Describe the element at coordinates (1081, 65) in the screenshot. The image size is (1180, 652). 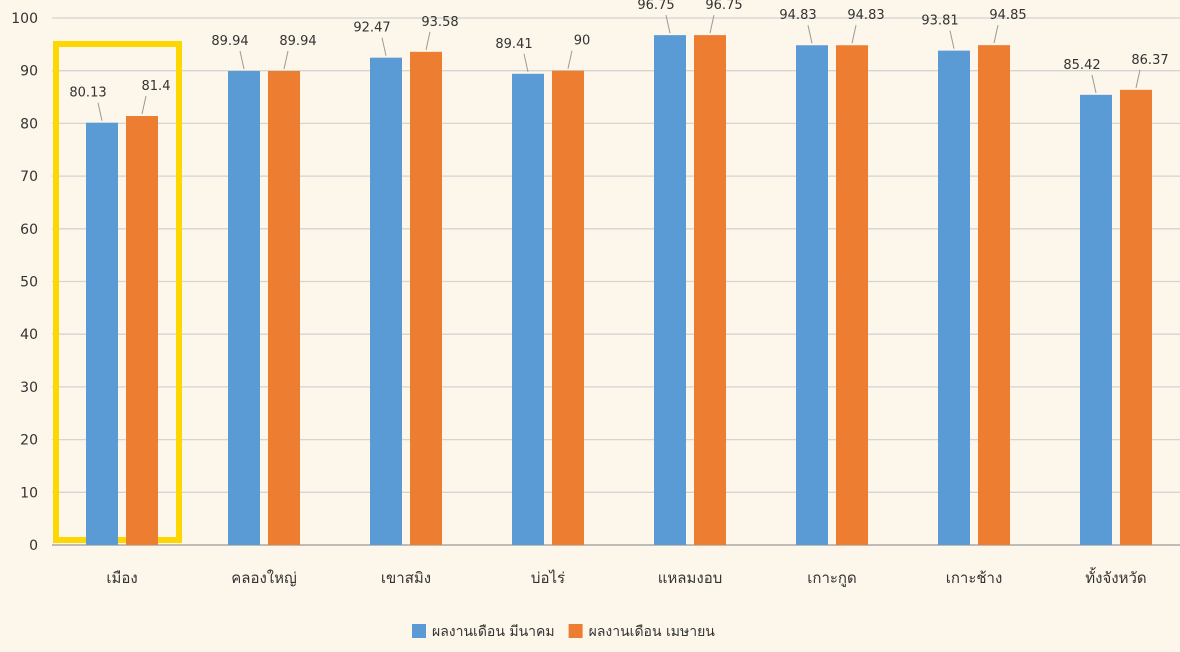
I see `data-label: 85.42` at that location.